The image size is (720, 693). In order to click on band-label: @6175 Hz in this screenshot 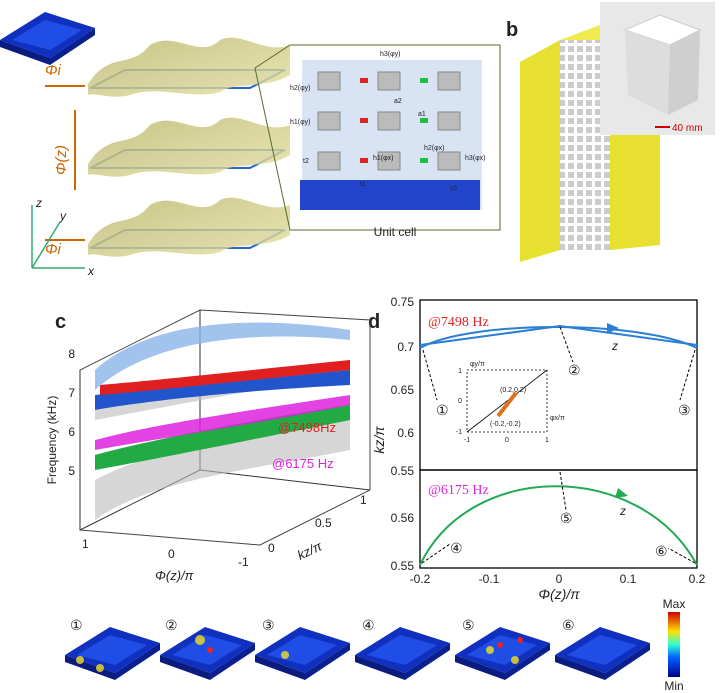, I will do `click(303, 463)`.